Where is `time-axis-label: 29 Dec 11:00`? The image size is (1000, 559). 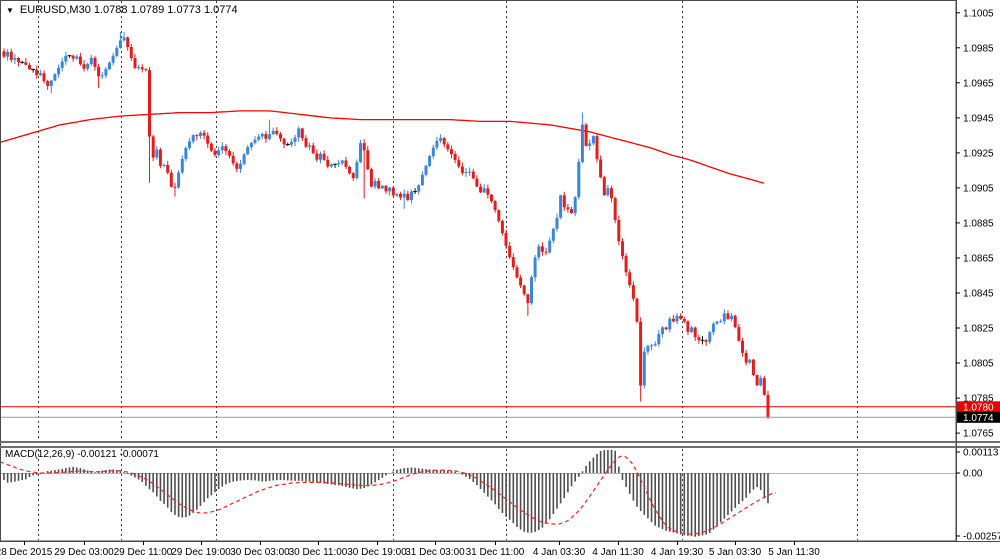
time-axis-label: 29 Dec 11:00 is located at coordinates (143, 552).